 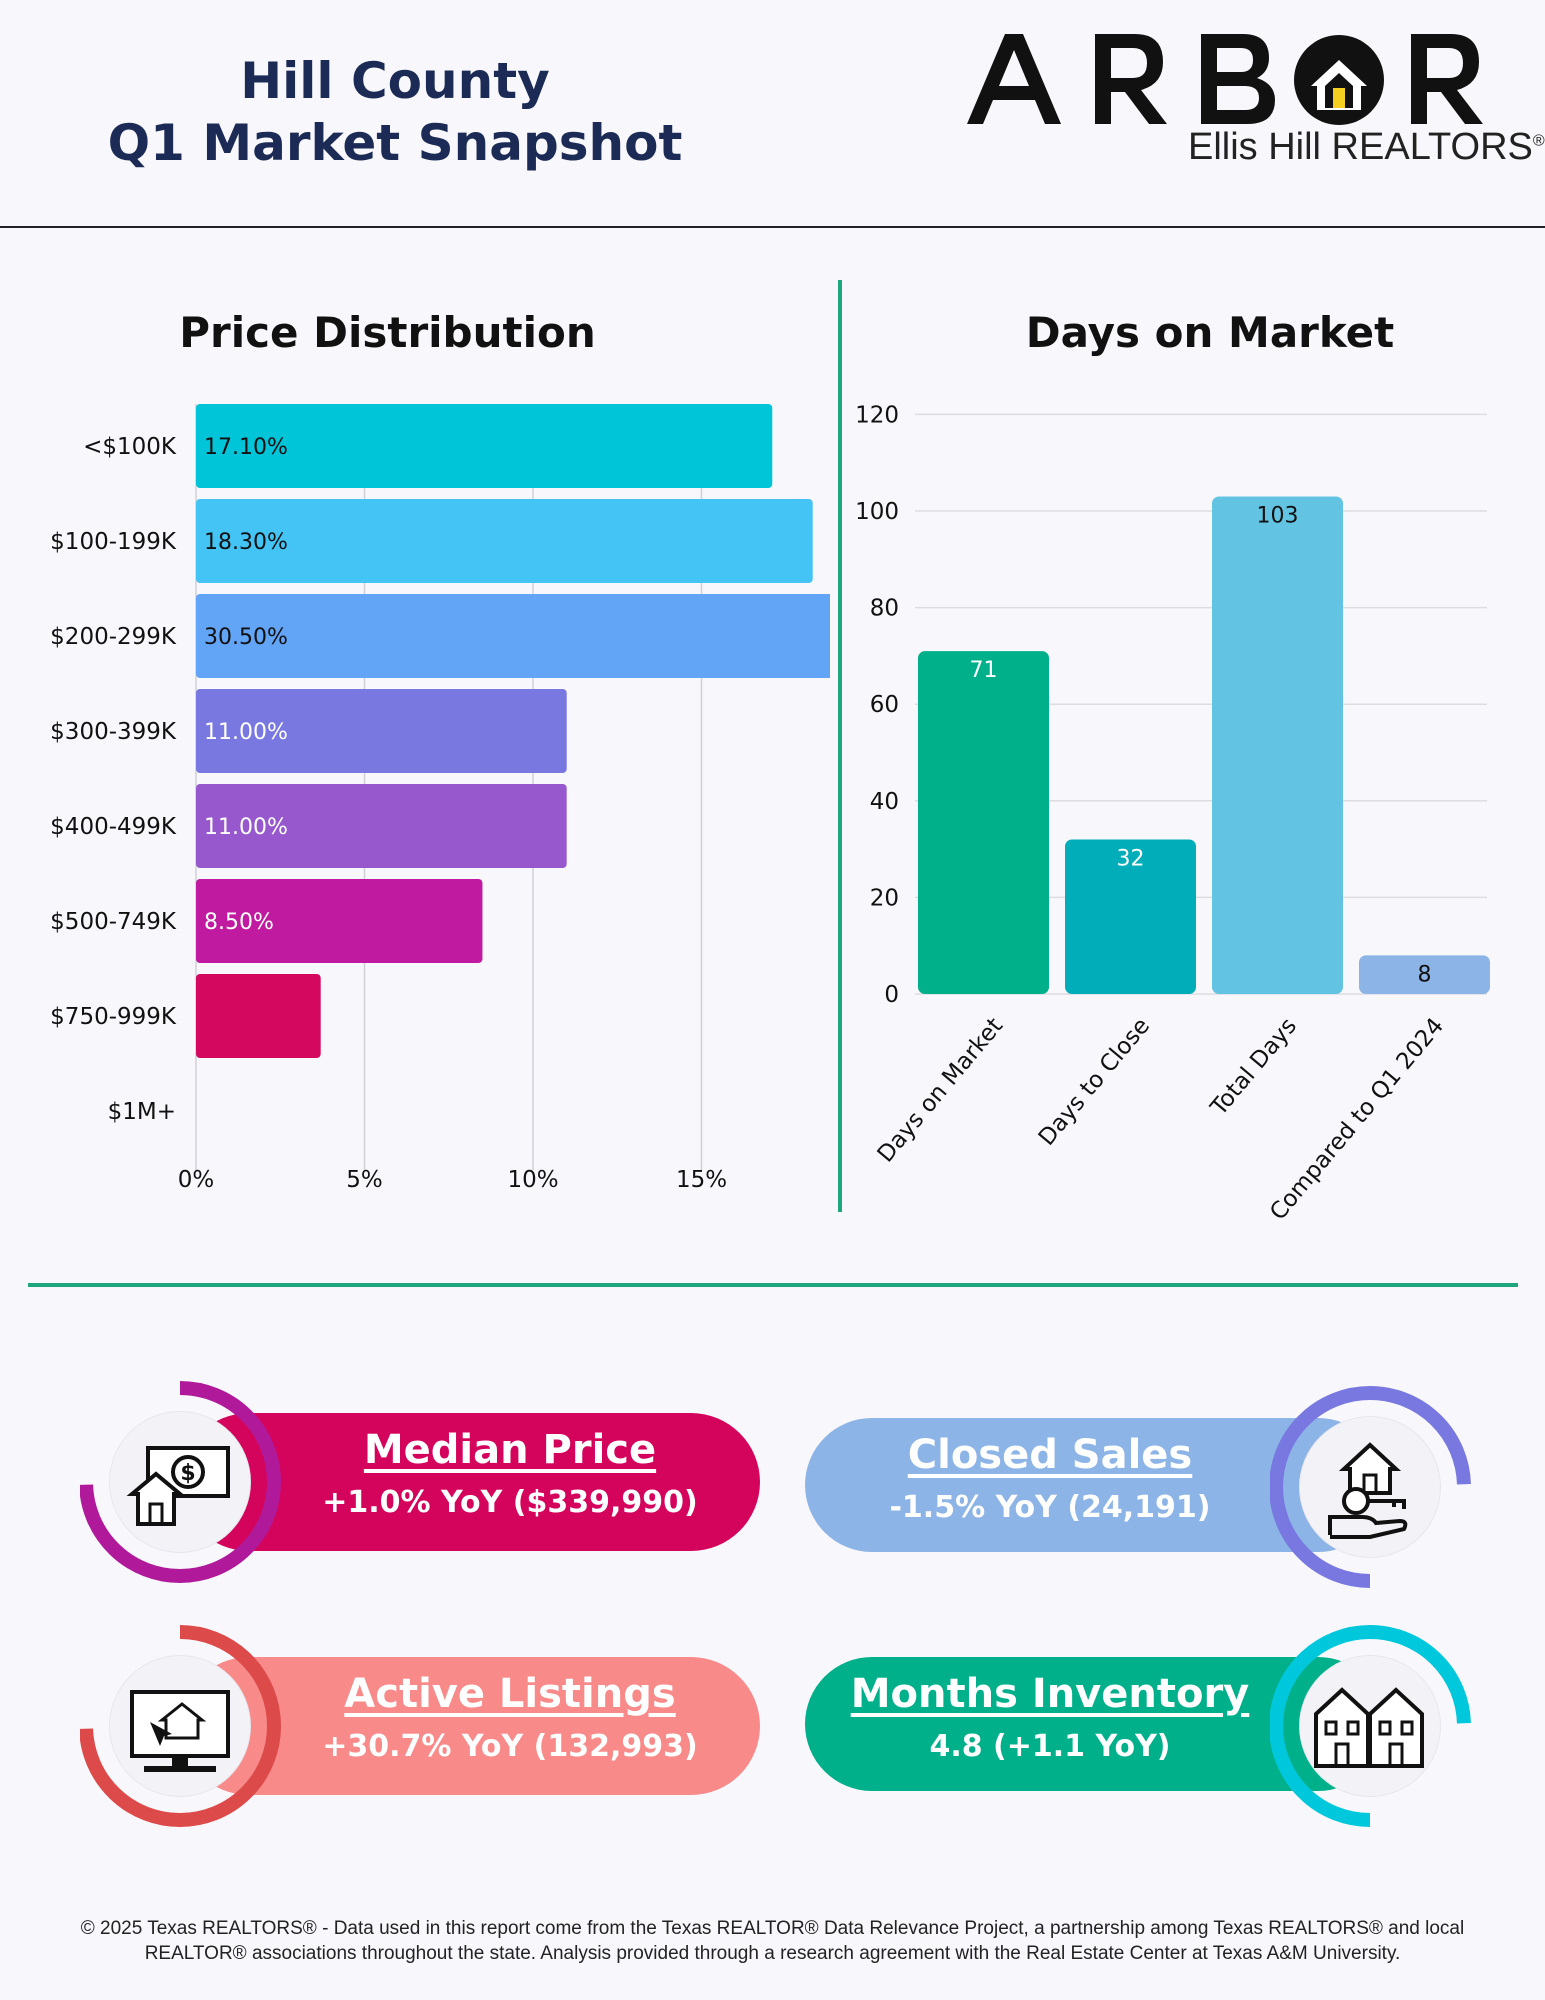 I want to click on category-label: $750-999K, so click(x=113, y=1017).